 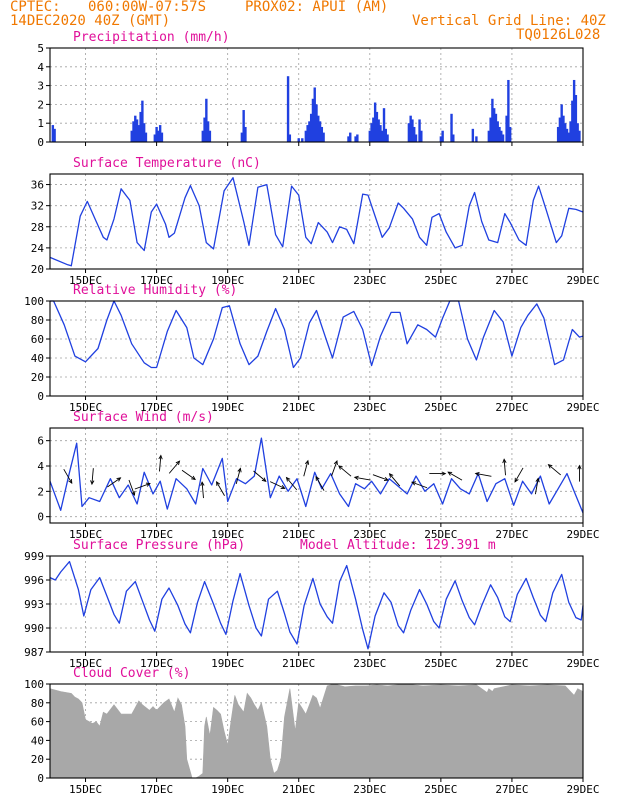 What do you see at coordinates (37, 320) in the screenshot?
I see `rh-ytick-label: 80` at bounding box center [37, 320].